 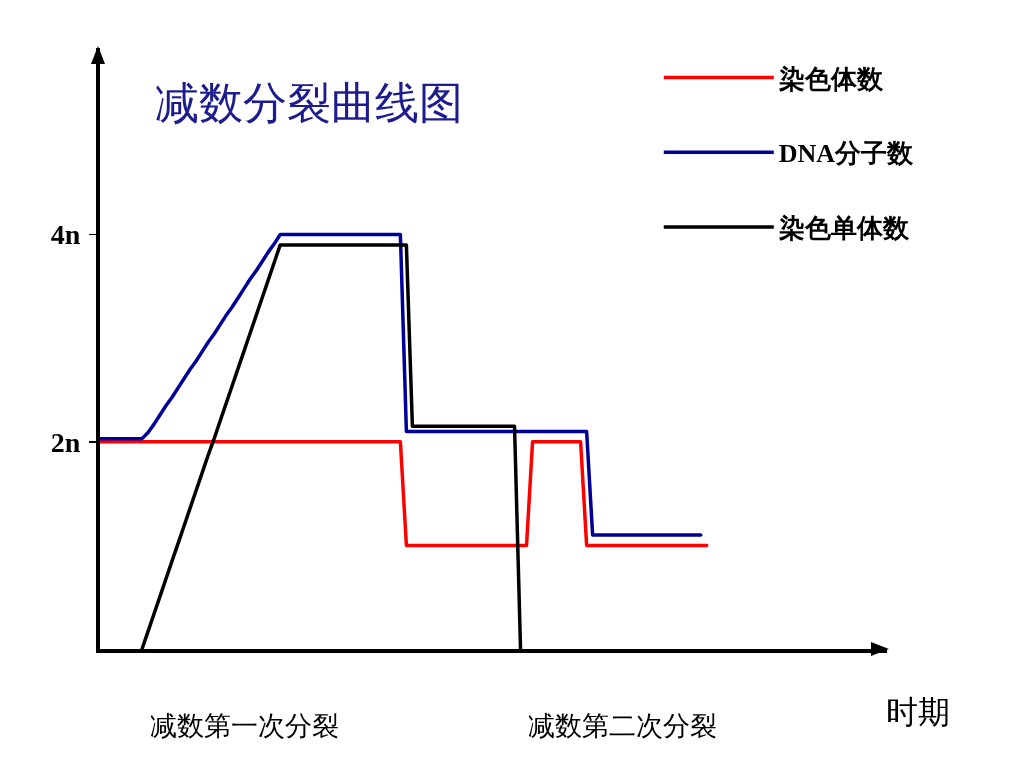 What do you see at coordinates (918, 712) in the screenshot?
I see `x-axis-title: 时期` at bounding box center [918, 712].